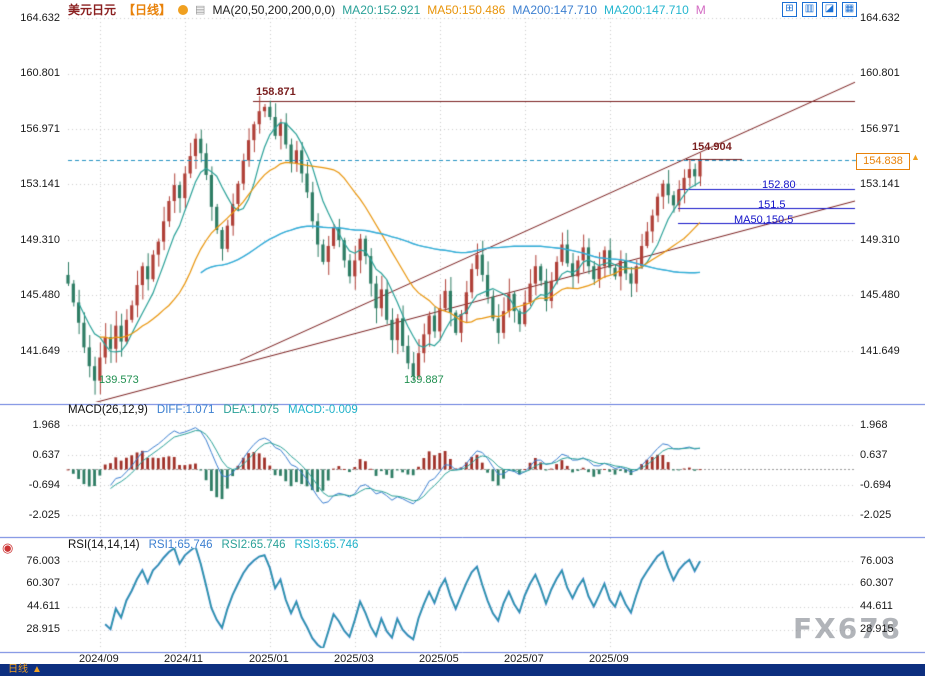 The height and width of the screenshot is (676, 925). What do you see at coordinates (323, 410) in the screenshot?
I see `macd-hist-value: MACD:-0.009` at bounding box center [323, 410].